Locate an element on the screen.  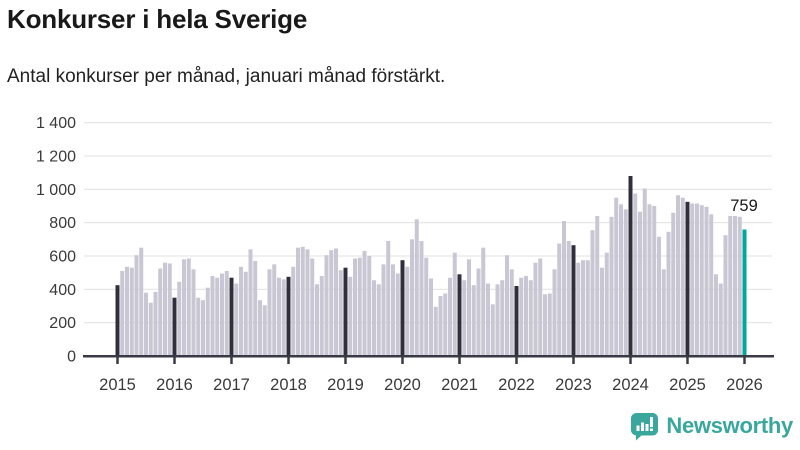
x-axis-year-label: 2024 is located at coordinates (630, 385).